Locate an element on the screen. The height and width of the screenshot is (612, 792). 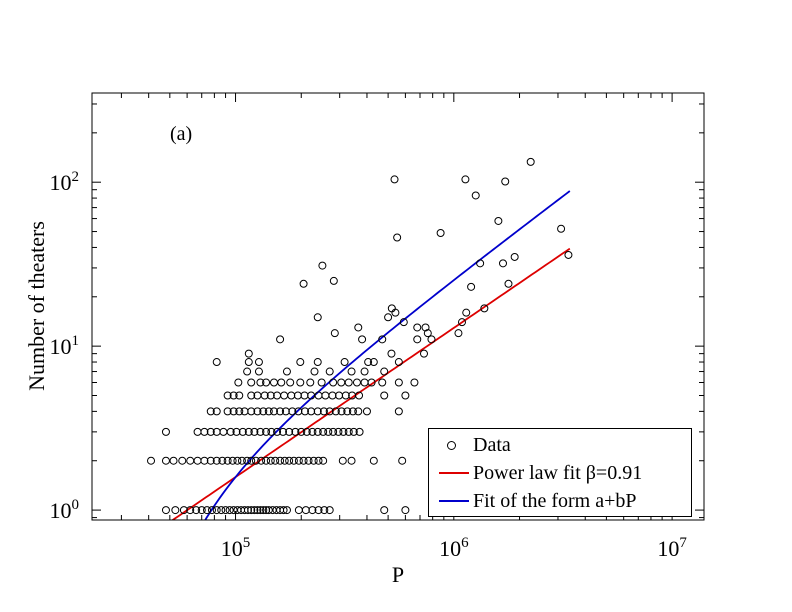
x-axis-label: P is located at coordinates (398, 574).